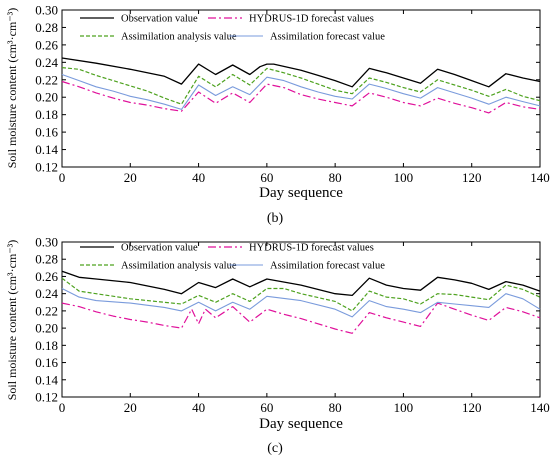 The height and width of the screenshot is (461, 550). Describe the element at coordinates (275, 448) in the screenshot. I see `panel-caption: (c)` at that location.